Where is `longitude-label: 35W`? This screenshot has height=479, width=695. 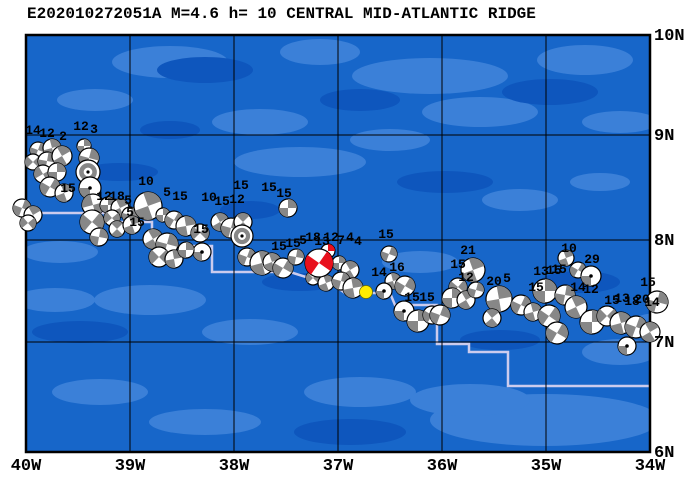
longitude-label: 35W is located at coordinates (546, 466).